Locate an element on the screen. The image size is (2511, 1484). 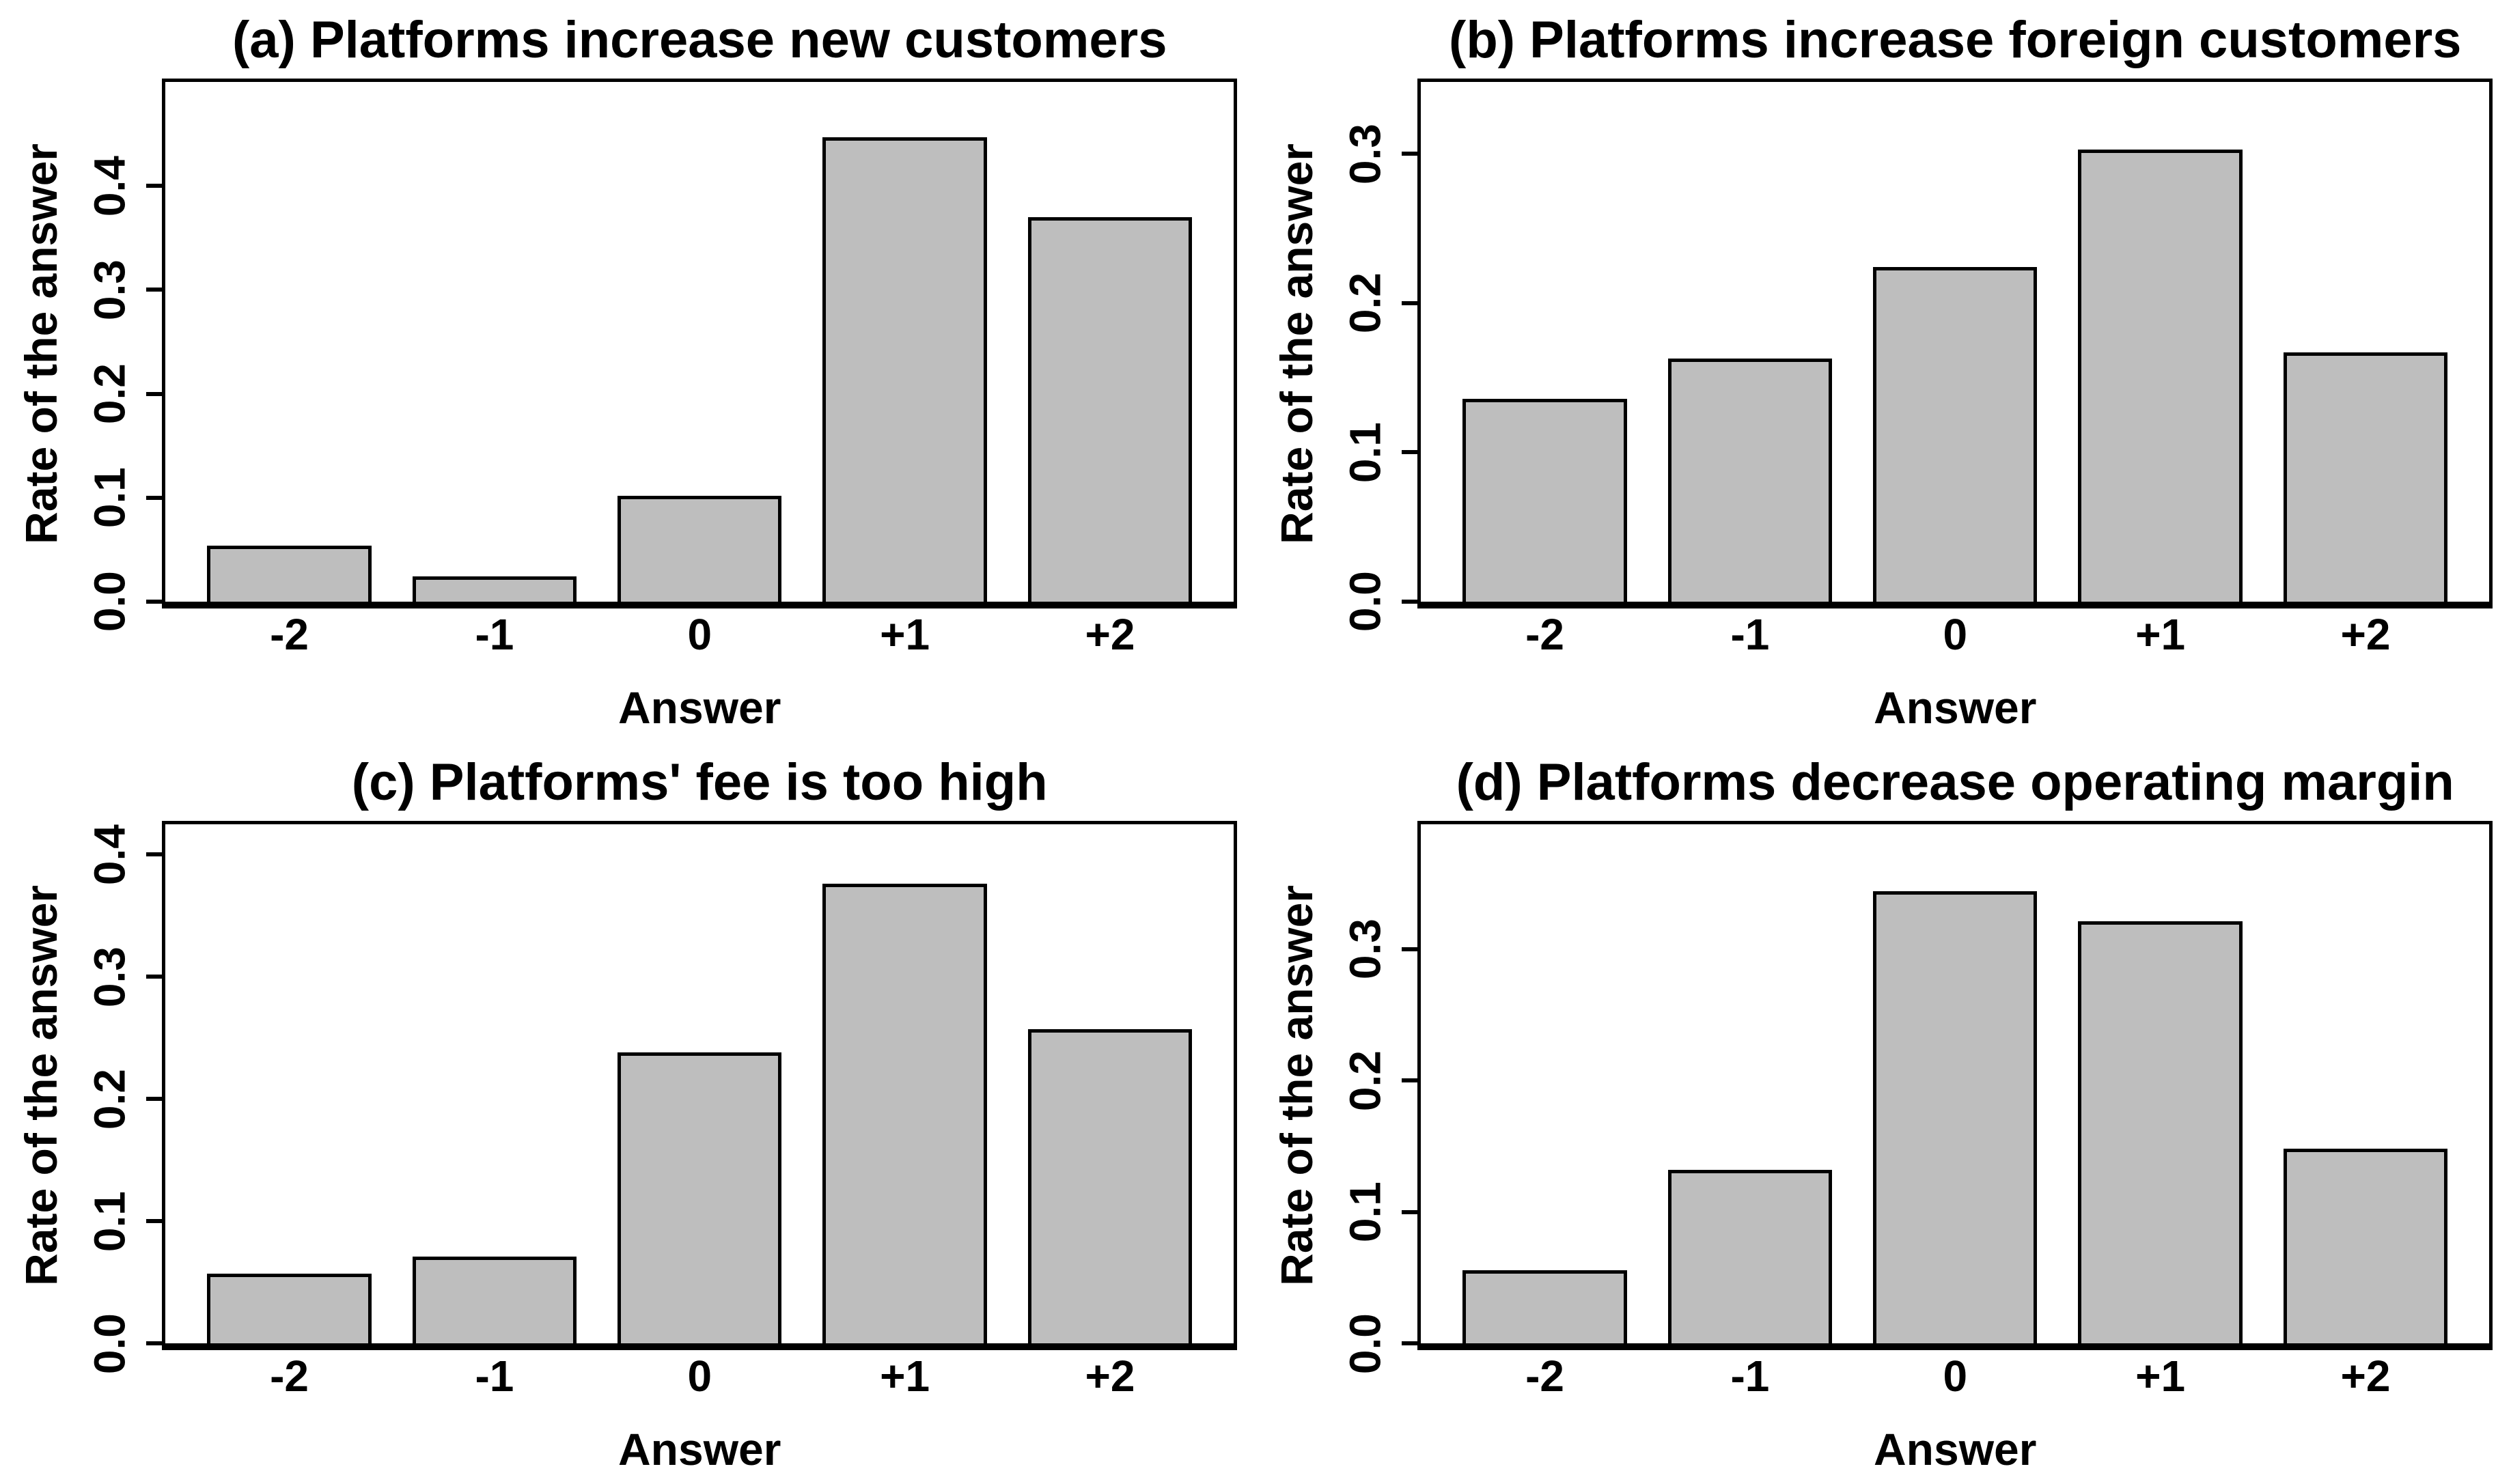
chart-title: (c) Platforms' fee is too high is located at coordinates (699, 782).